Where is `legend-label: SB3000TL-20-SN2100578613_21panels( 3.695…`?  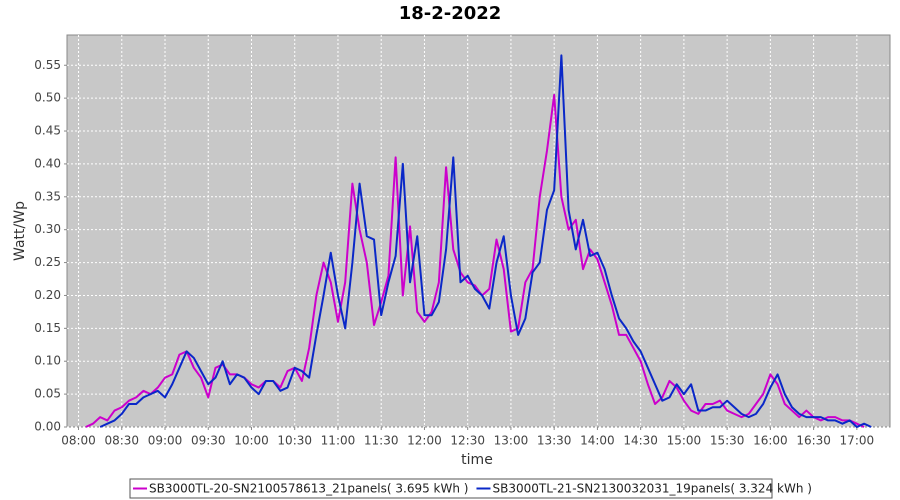
legend-label: SB3000TL-20-SN2100578613_21panels( 3.695… is located at coordinates (308, 489).